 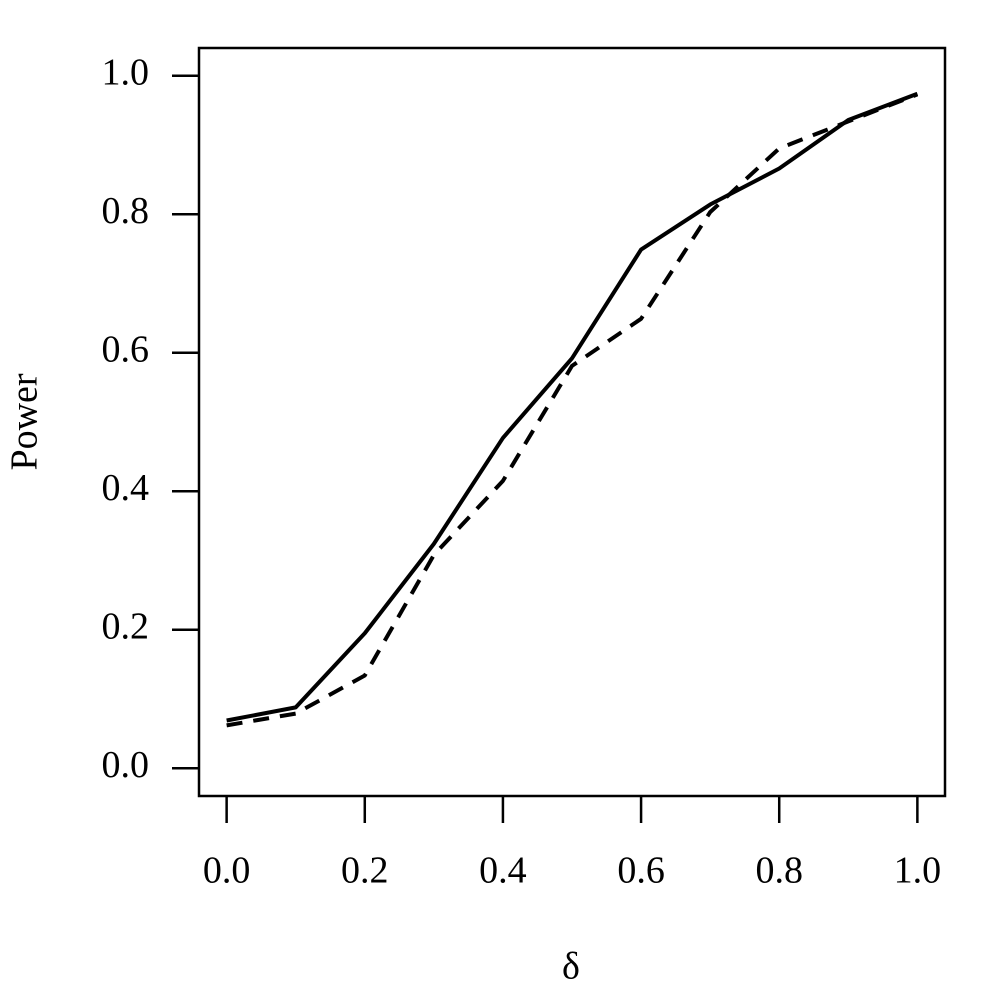 I want to click on y-tick-label: 0.8, so click(x=126, y=211).